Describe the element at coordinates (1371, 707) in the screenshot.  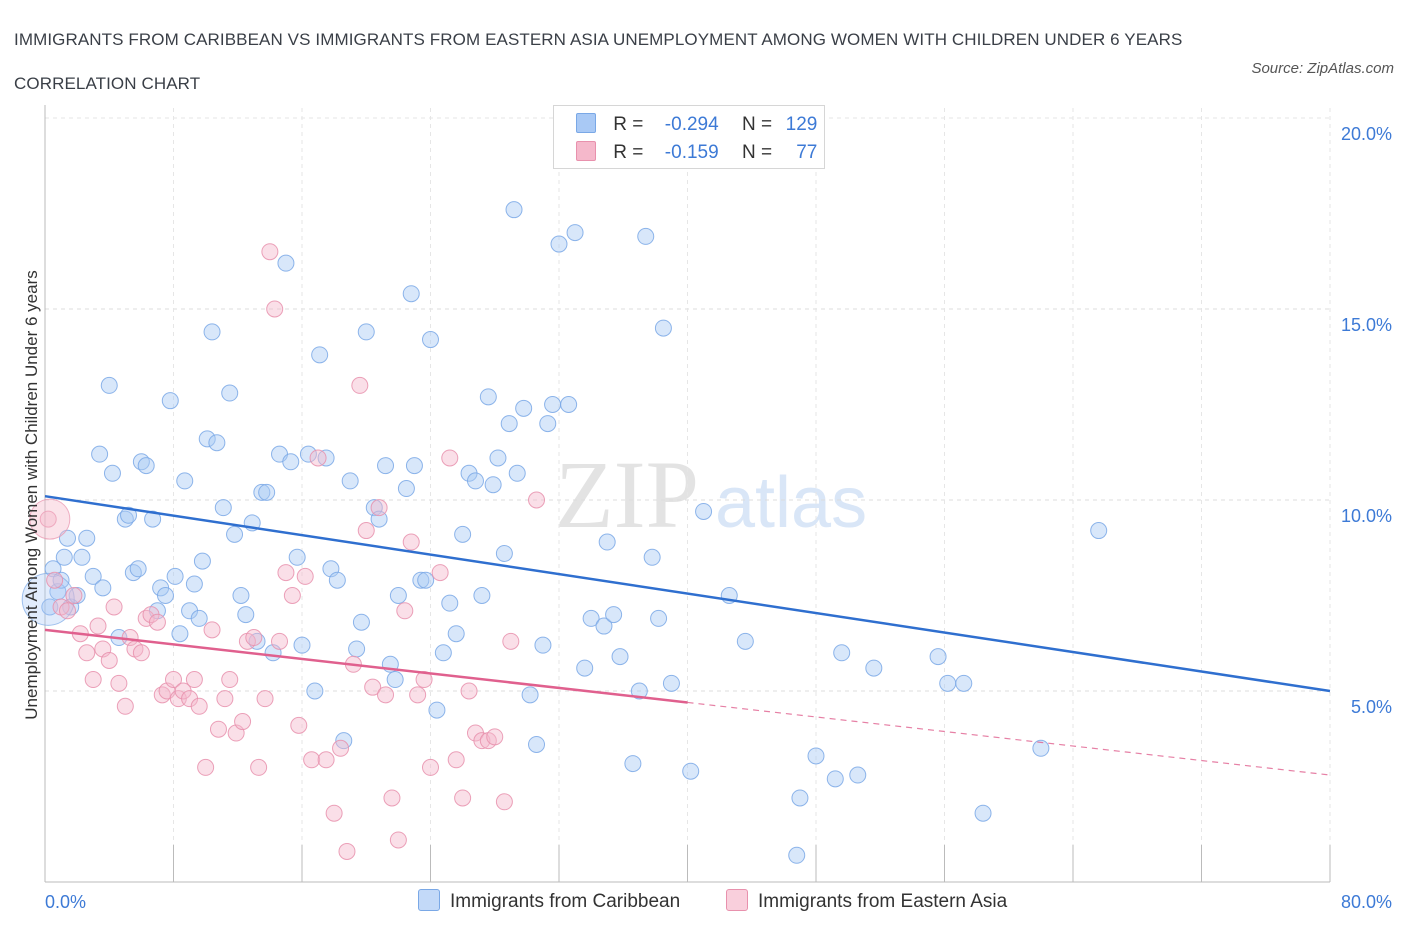
I see `y-tick-label: 5.0%` at that location.